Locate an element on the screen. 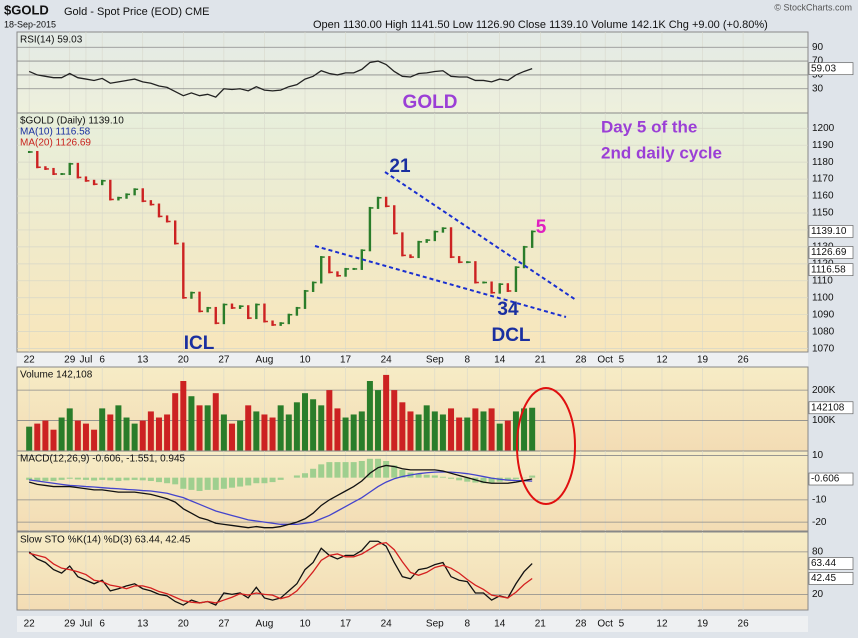 This screenshot has width=858, height=638. x-tick-label: 24 is located at coordinates (387, 624).